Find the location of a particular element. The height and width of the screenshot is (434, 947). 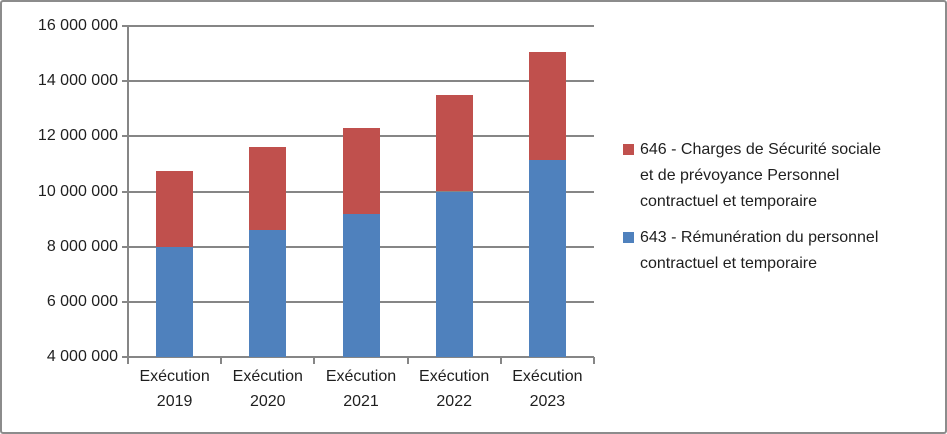

legend-swatch-646-icon is located at coordinates (628, 149).